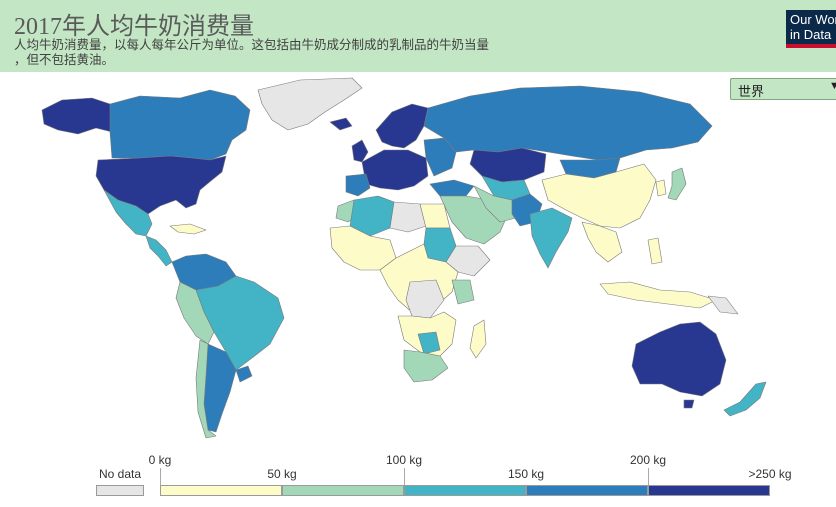 The height and width of the screenshot is (507, 836). What do you see at coordinates (463, 292) in the screenshot?
I see `region-kenya` at bounding box center [463, 292].